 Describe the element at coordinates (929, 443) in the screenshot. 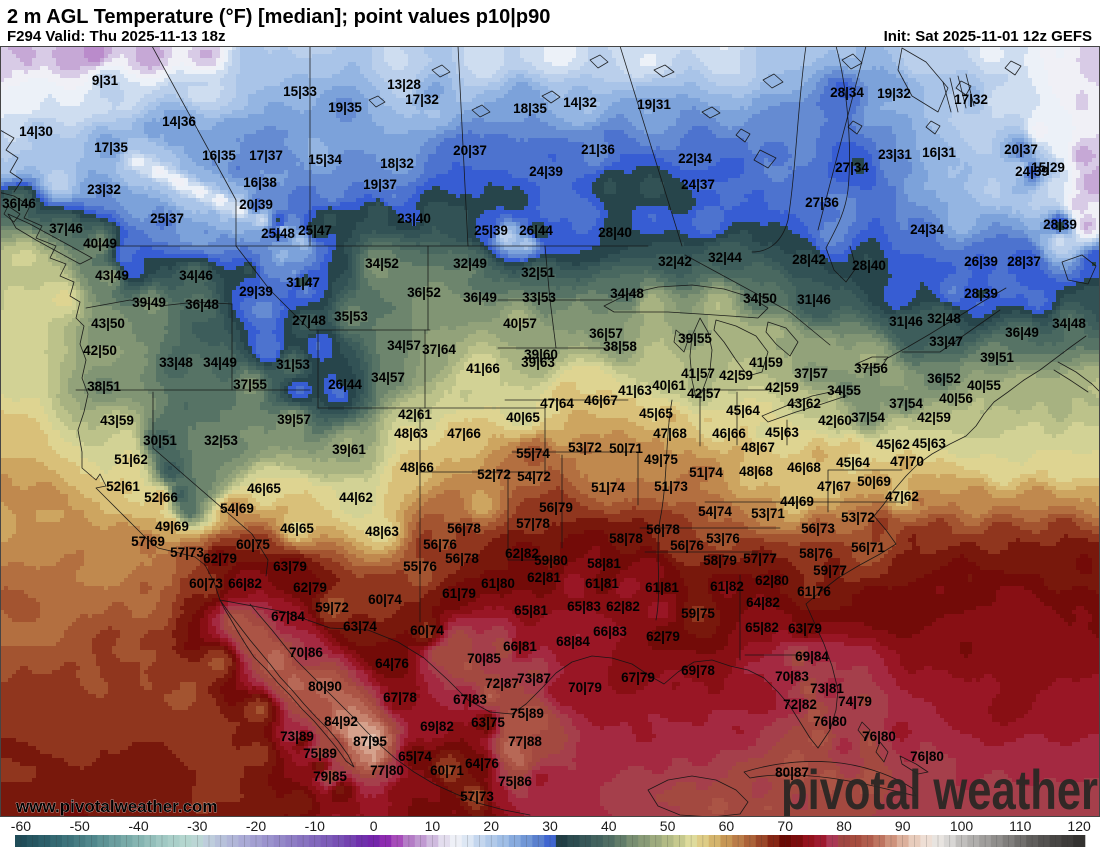

I see `svg-text: 45|63` at that location.